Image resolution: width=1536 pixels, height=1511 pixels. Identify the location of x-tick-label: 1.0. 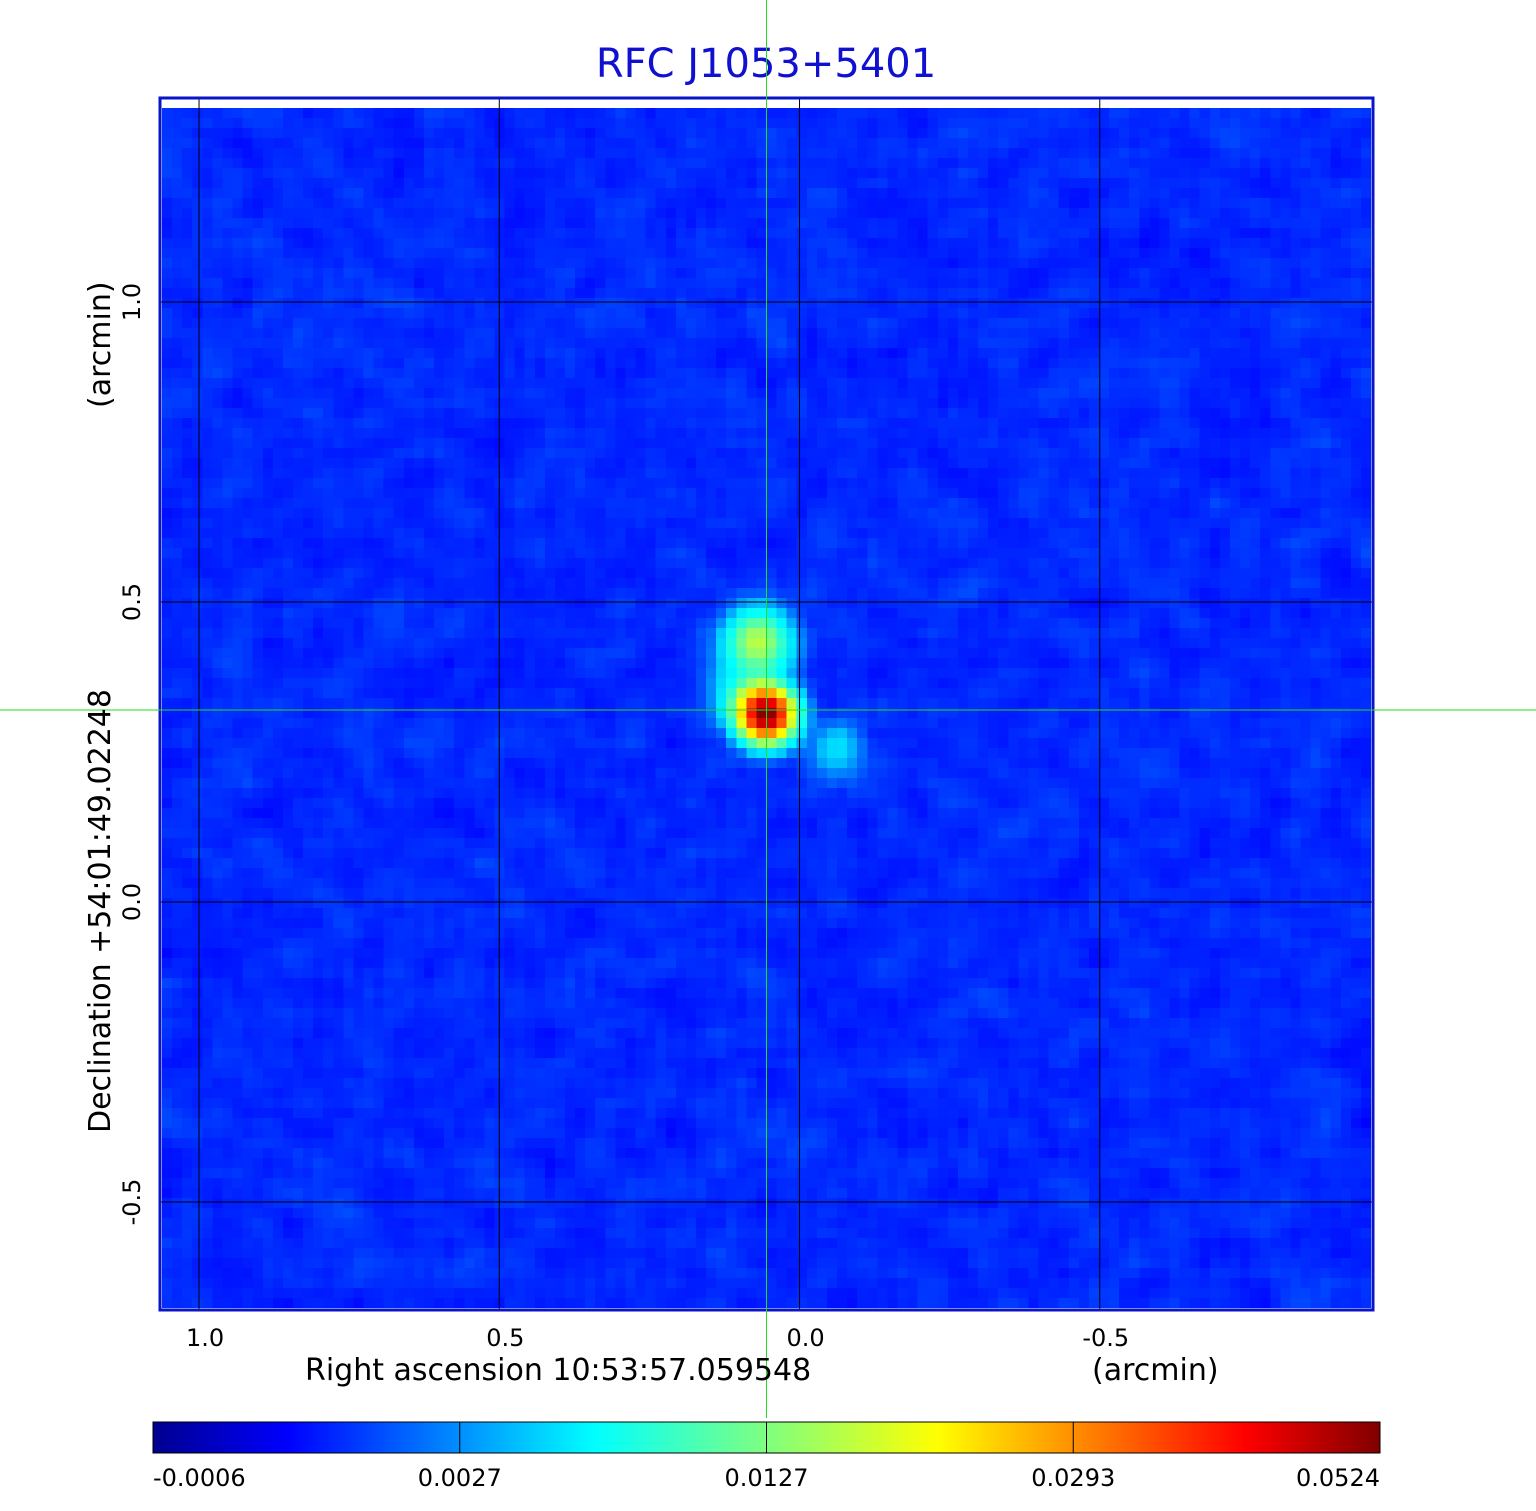
(205, 1338).